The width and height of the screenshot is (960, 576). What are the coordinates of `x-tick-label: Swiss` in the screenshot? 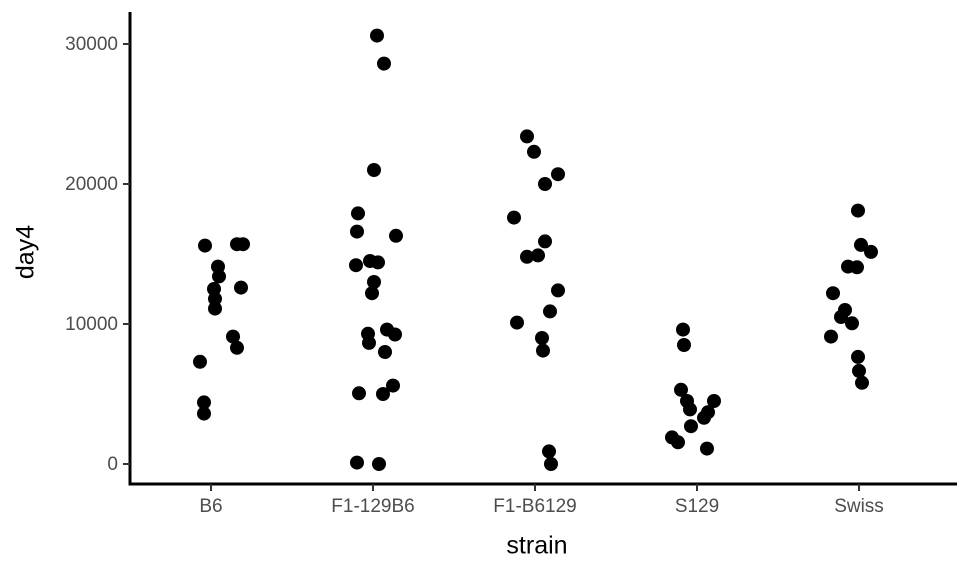 It's located at (859, 506).